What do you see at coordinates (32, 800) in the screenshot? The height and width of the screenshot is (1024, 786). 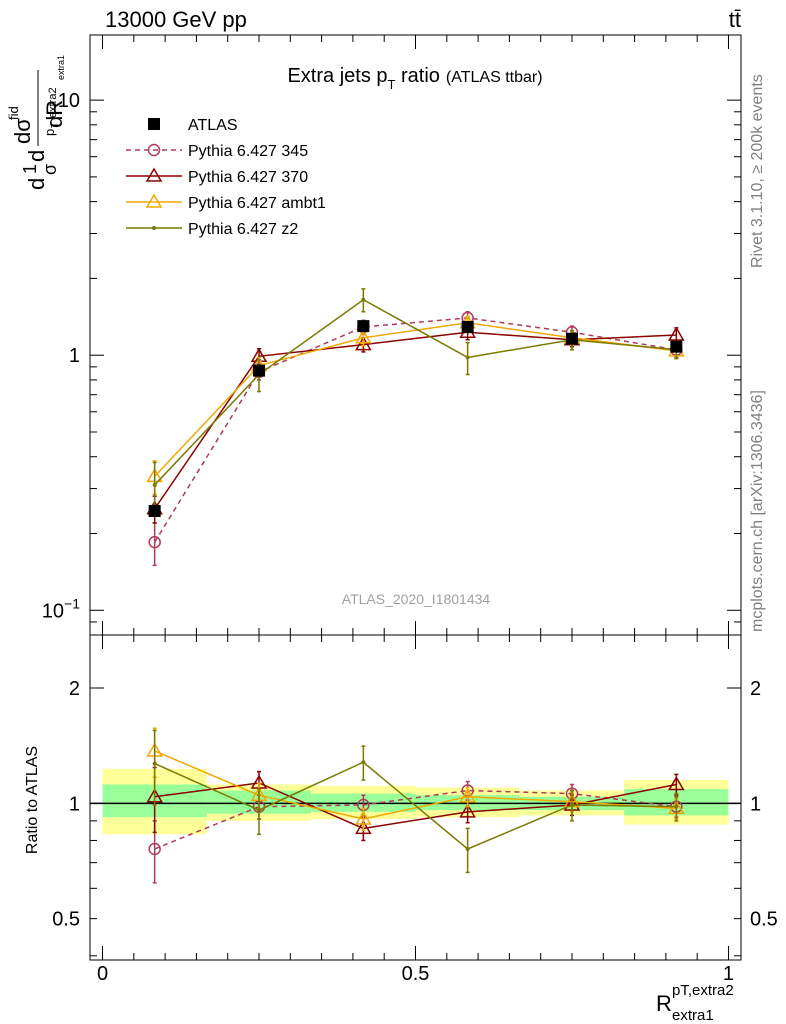 I see `ratio-y-label: Ratio to ATLAS` at bounding box center [32, 800].